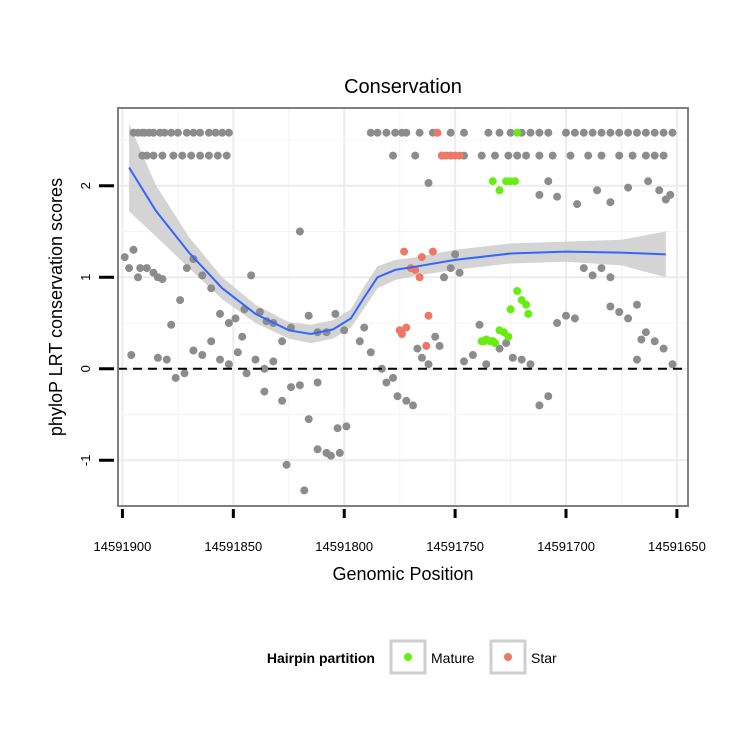 The image size is (750, 750). What do you see at coordinates (85, 185) in the screenshot?
I see `y-tick-label: 2` at bounding box center [85, 185].